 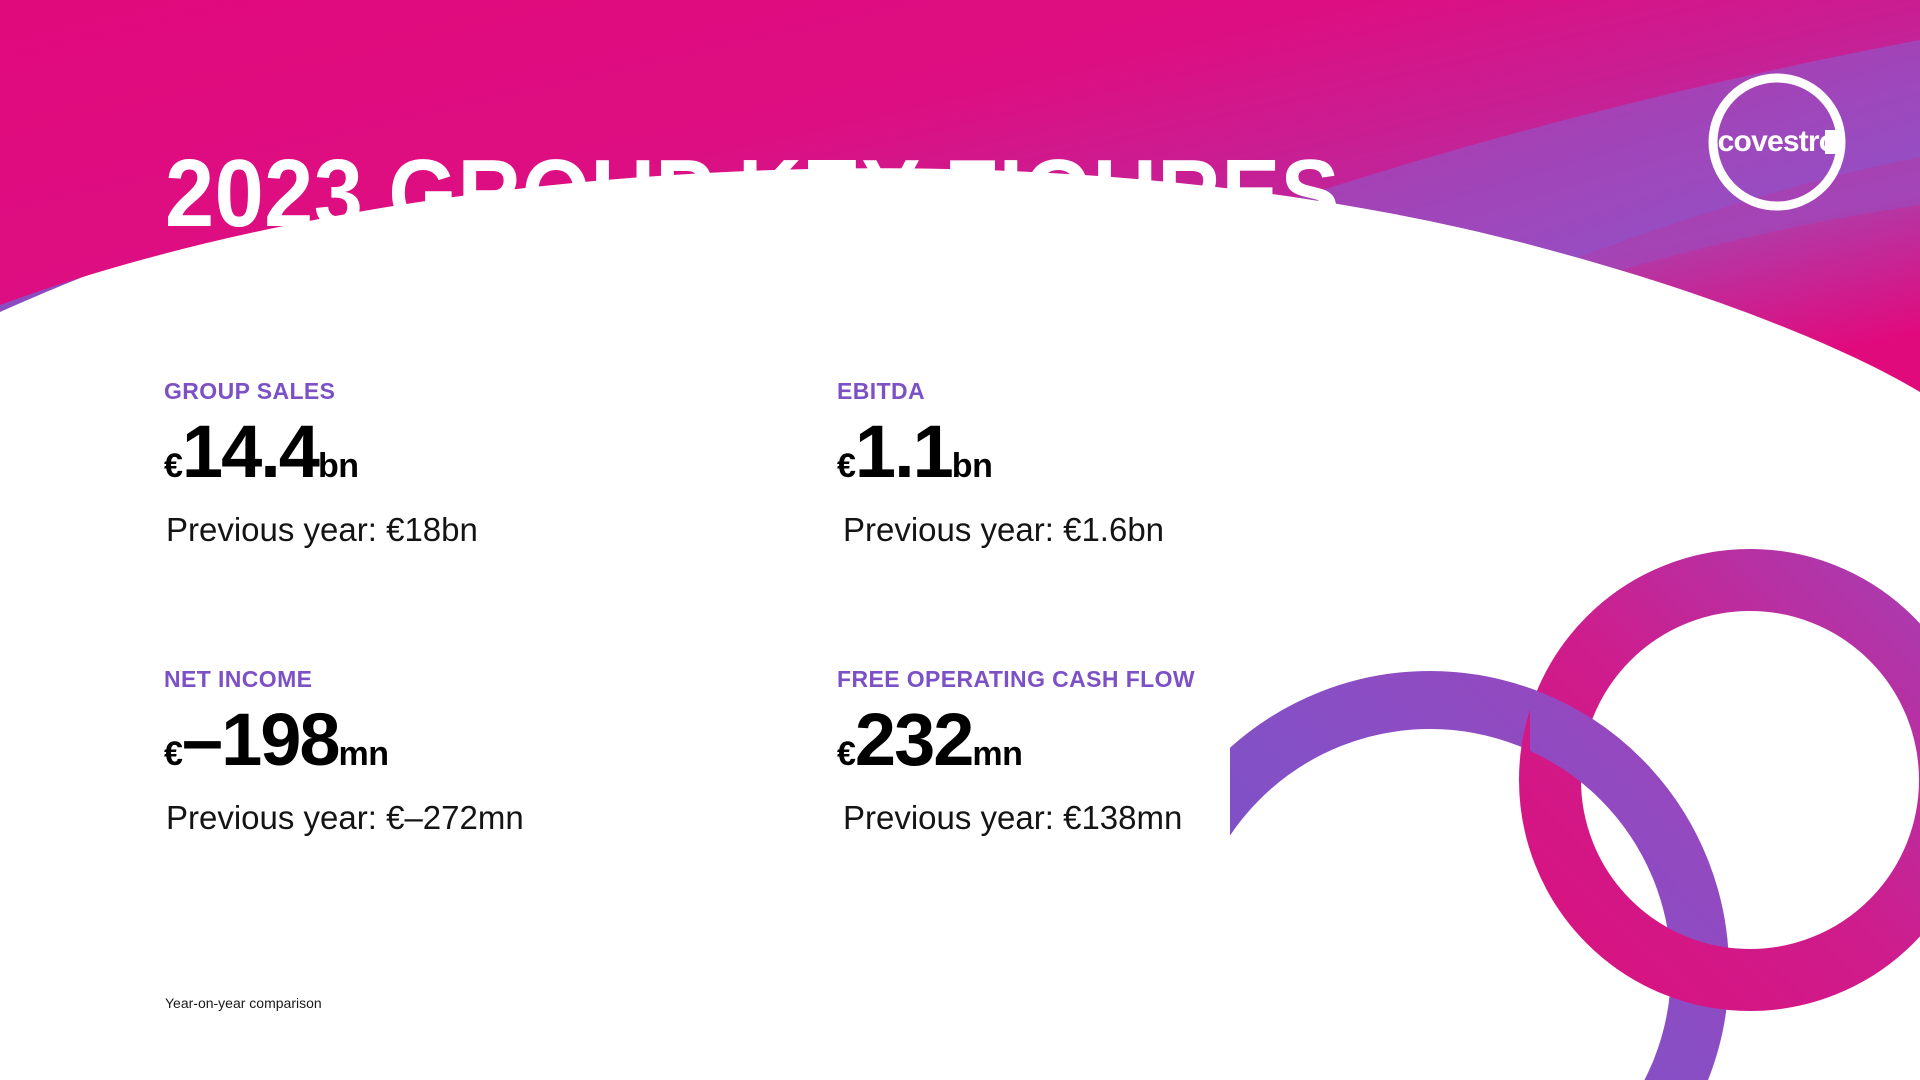 What do you see at coordinates (1000, 452) in the screenshot?
I see `kpi-value: € 1.1 bn` at bounding box center [1000, 452].